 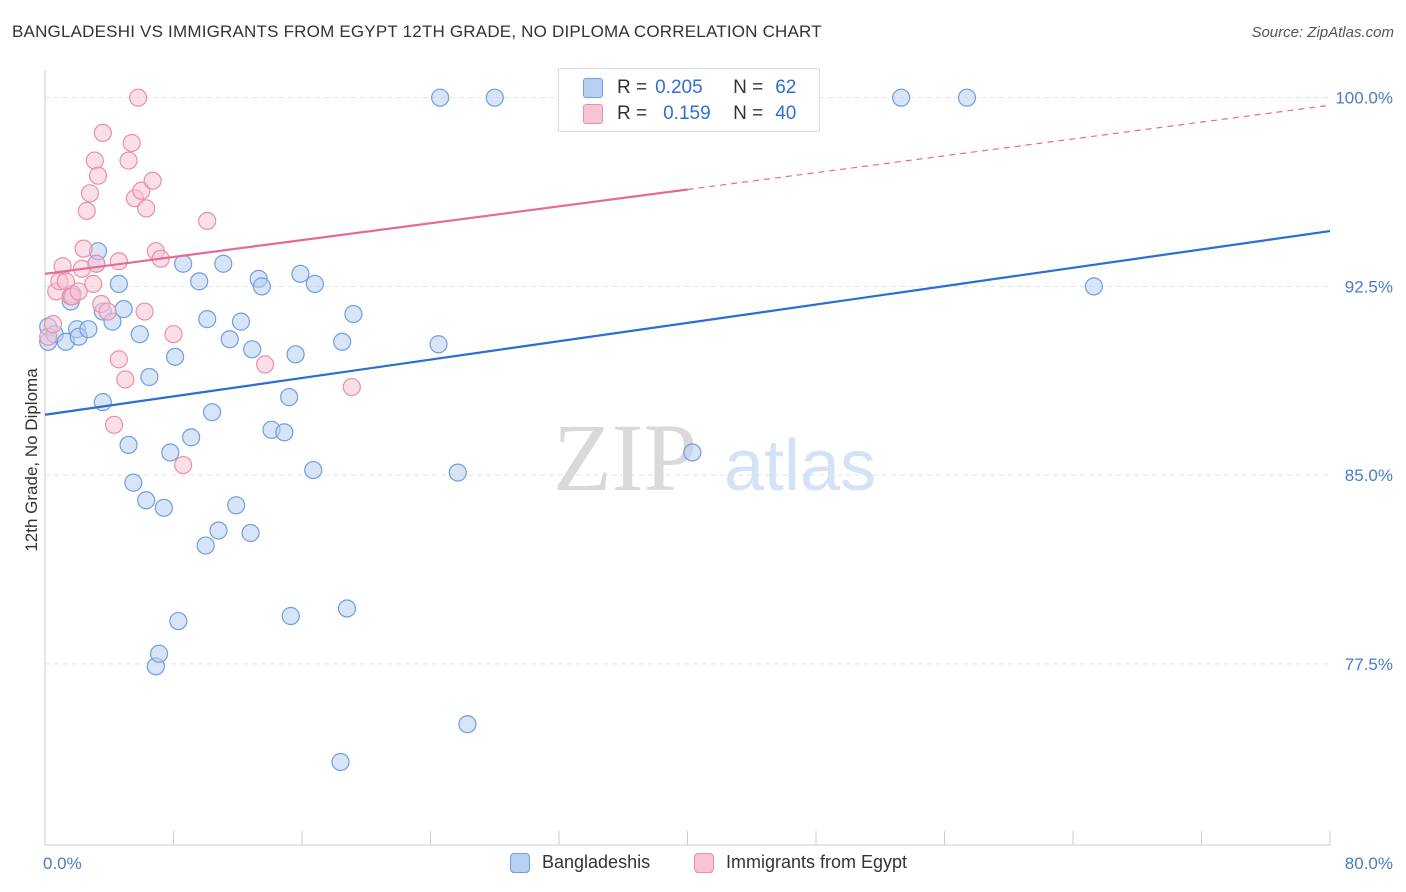 I want to click on x-tick-label: 0.0%, so click(x=62, y=863).